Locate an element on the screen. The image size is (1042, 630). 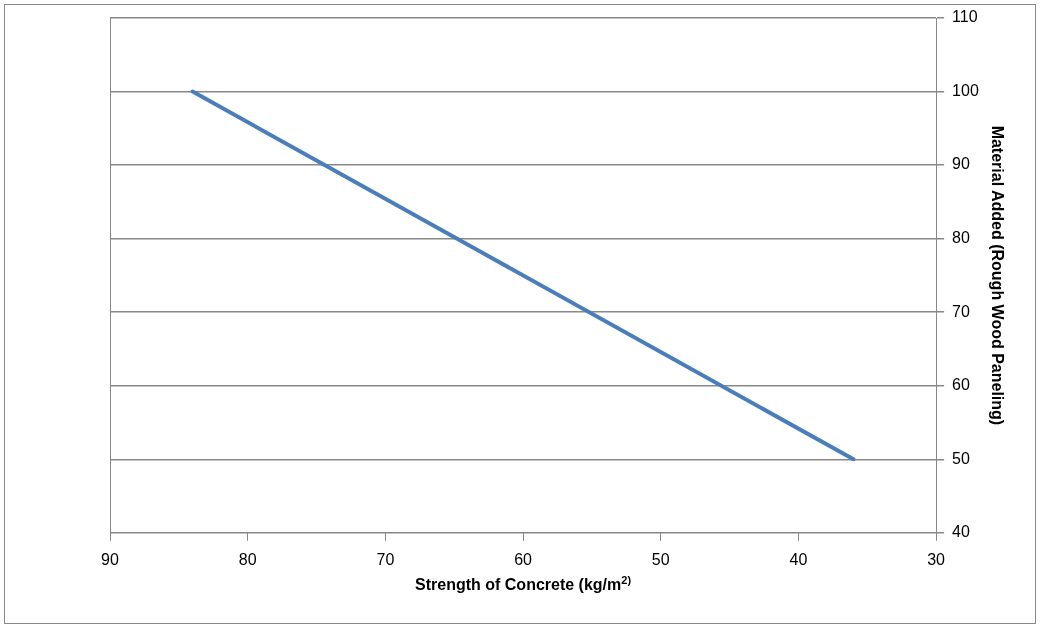
y-tick-label: 50 is located at coordinates (961, 458).